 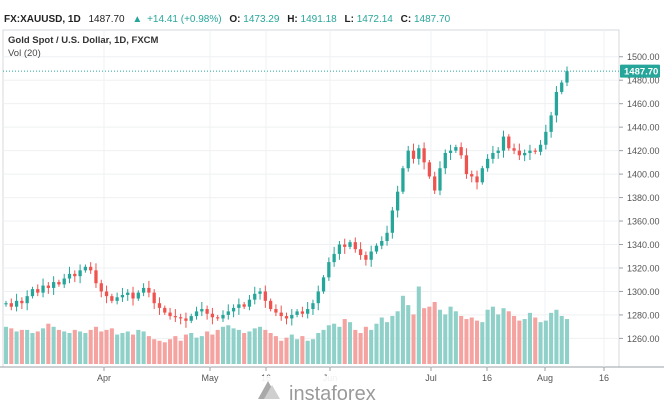 I want to click on last-price-tag-box, so click(x=640, y=71).